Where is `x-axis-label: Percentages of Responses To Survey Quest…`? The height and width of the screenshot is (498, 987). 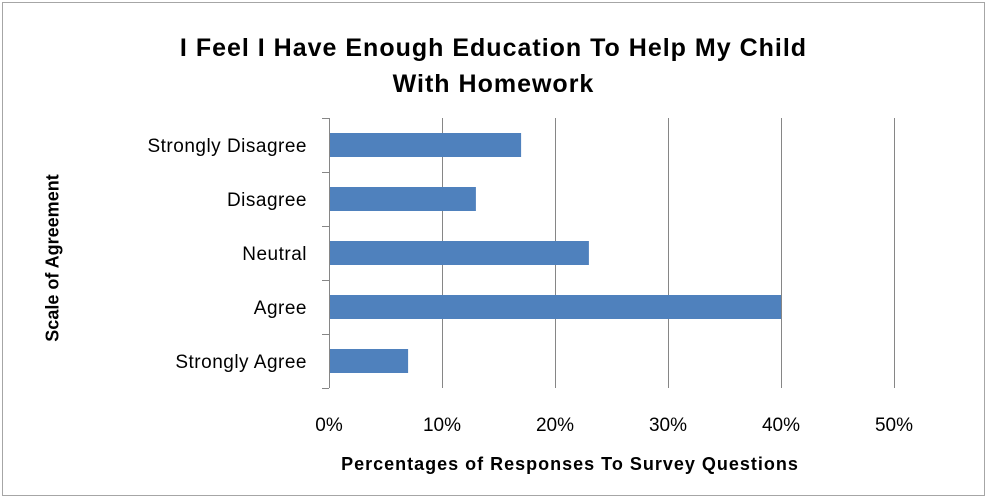
x-axis-label: Percentages of Responses To Survey Quest… is located at coordinates (570, 464).